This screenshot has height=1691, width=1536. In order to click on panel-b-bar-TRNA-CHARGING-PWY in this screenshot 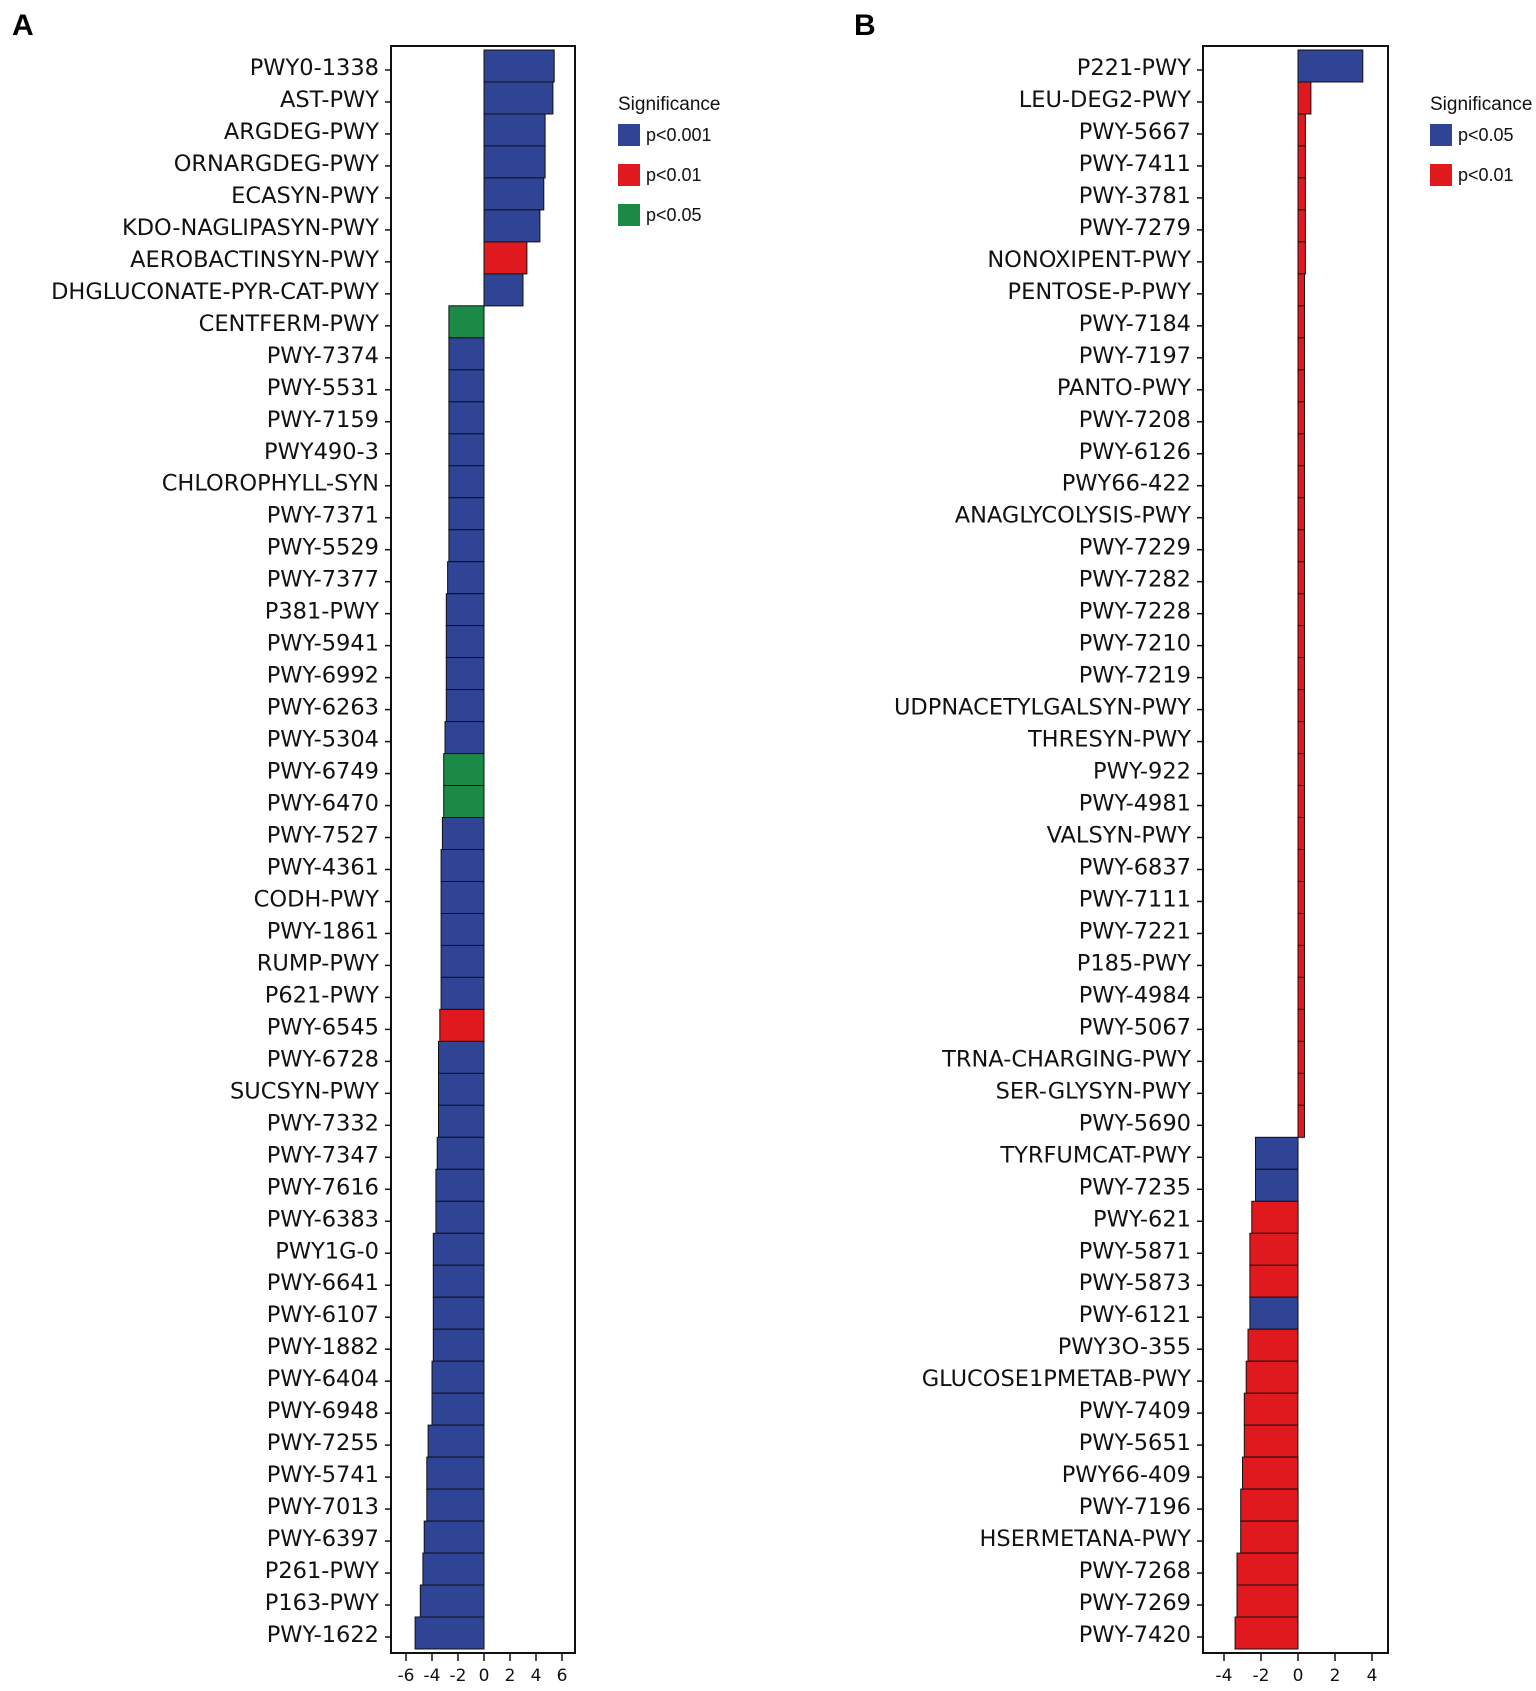, I will do `click(1301, 1057)`.